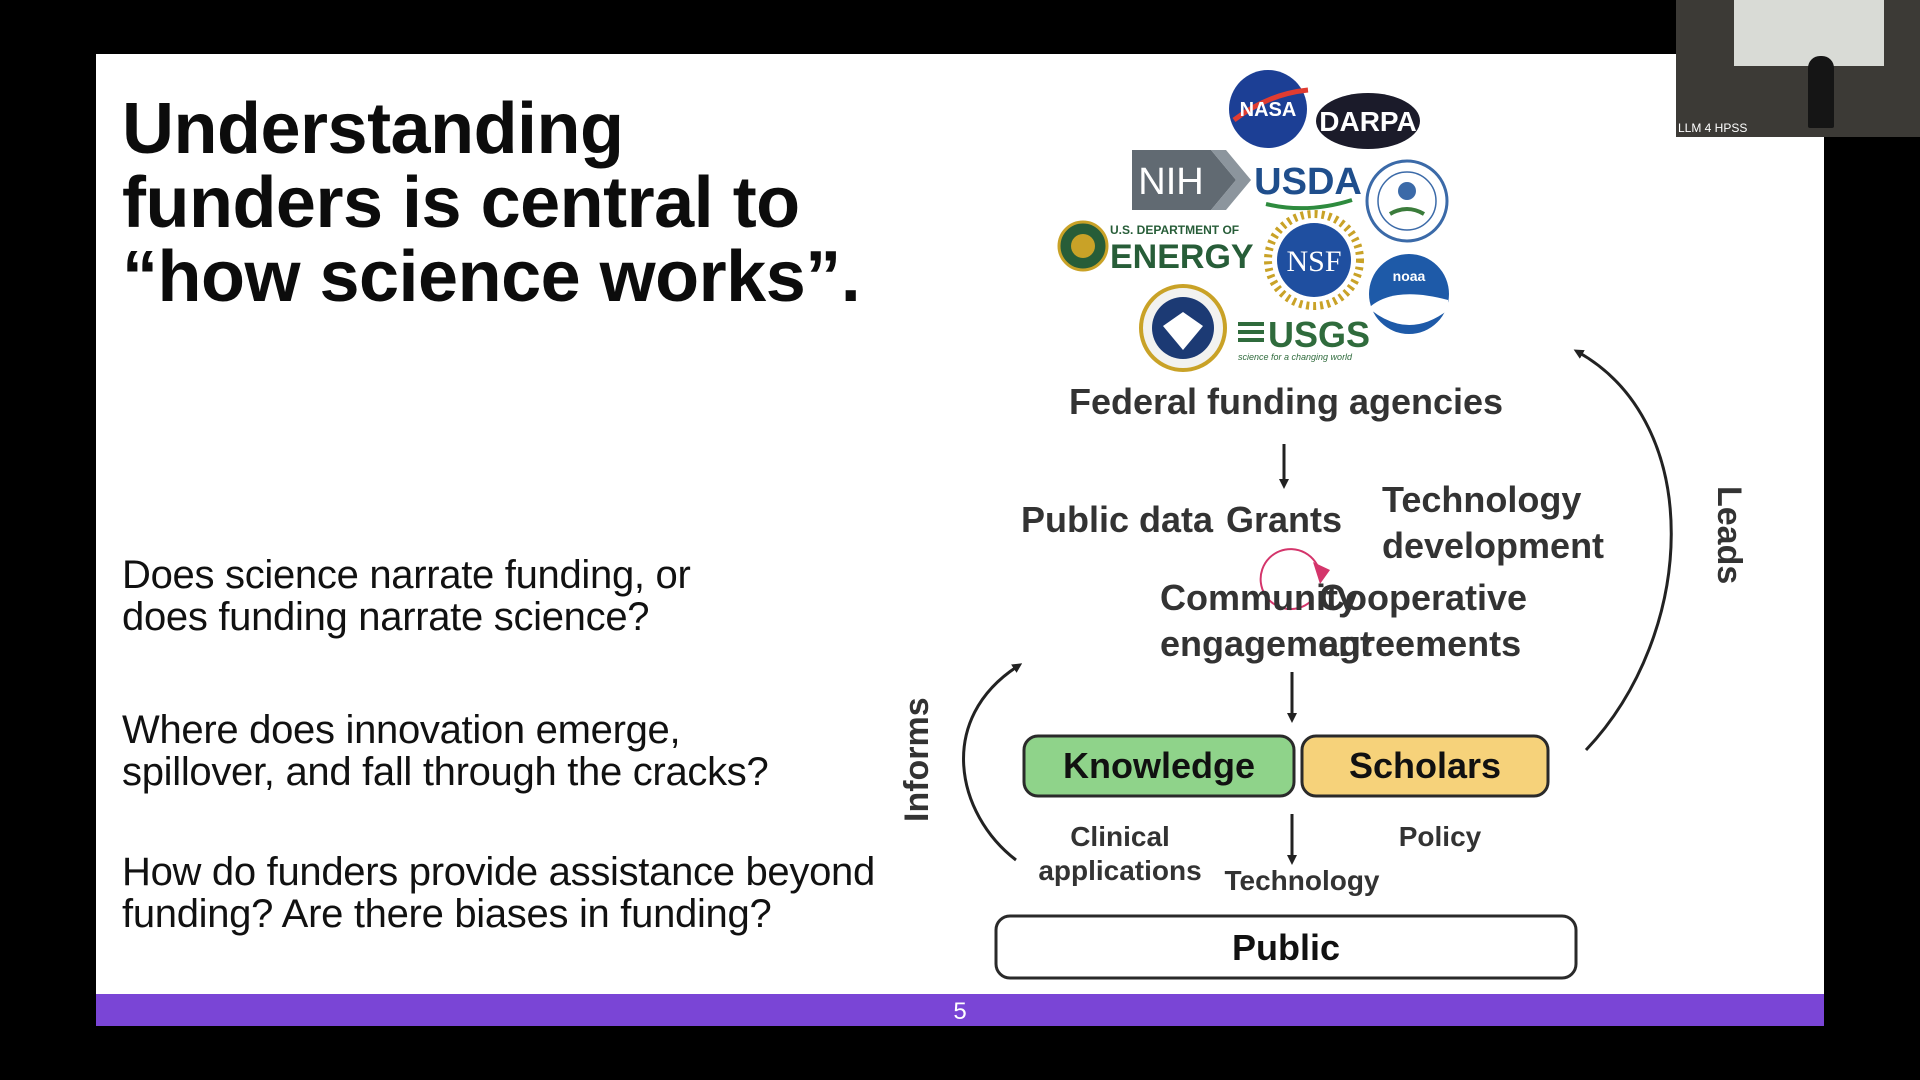 Image resolution: width=1920 pixels, height=1080 pixels. I want to click on technology-label: Technology, so click(1301, 880).